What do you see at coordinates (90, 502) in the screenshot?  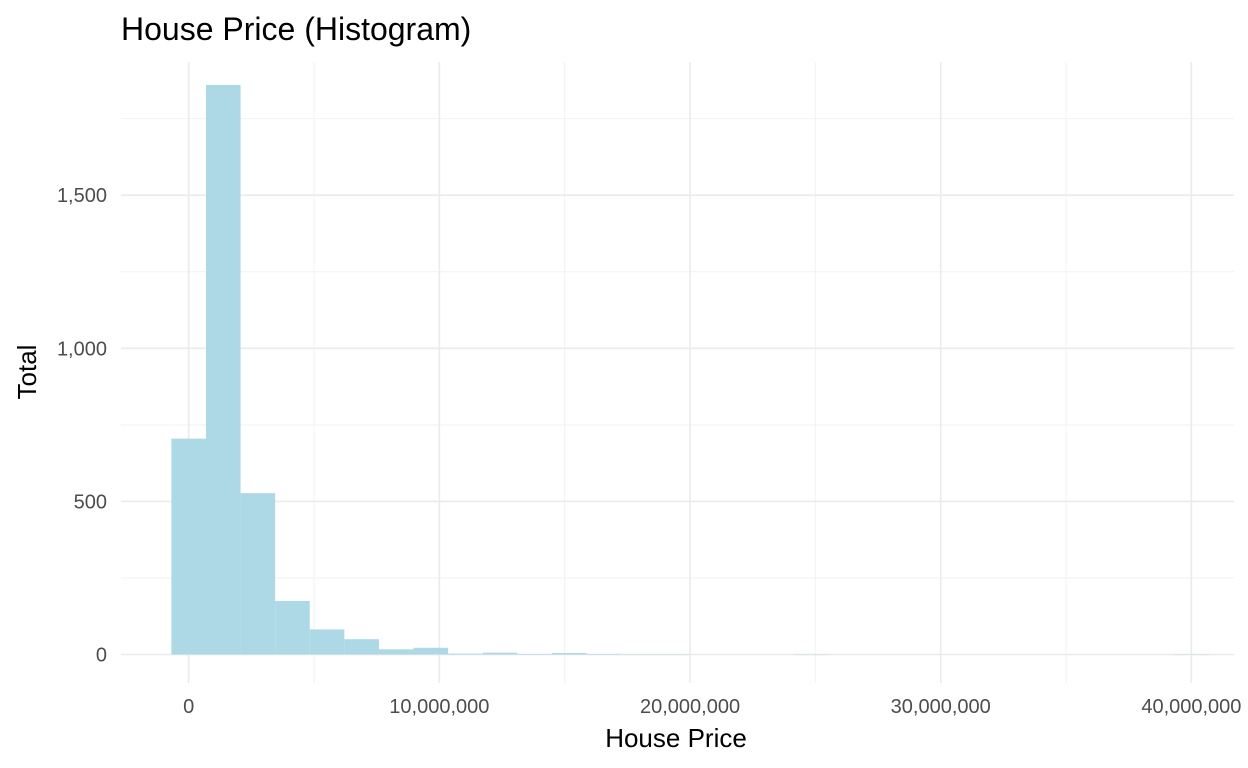 I see `y-tick-label: 500` at bounding box center [90, 502].